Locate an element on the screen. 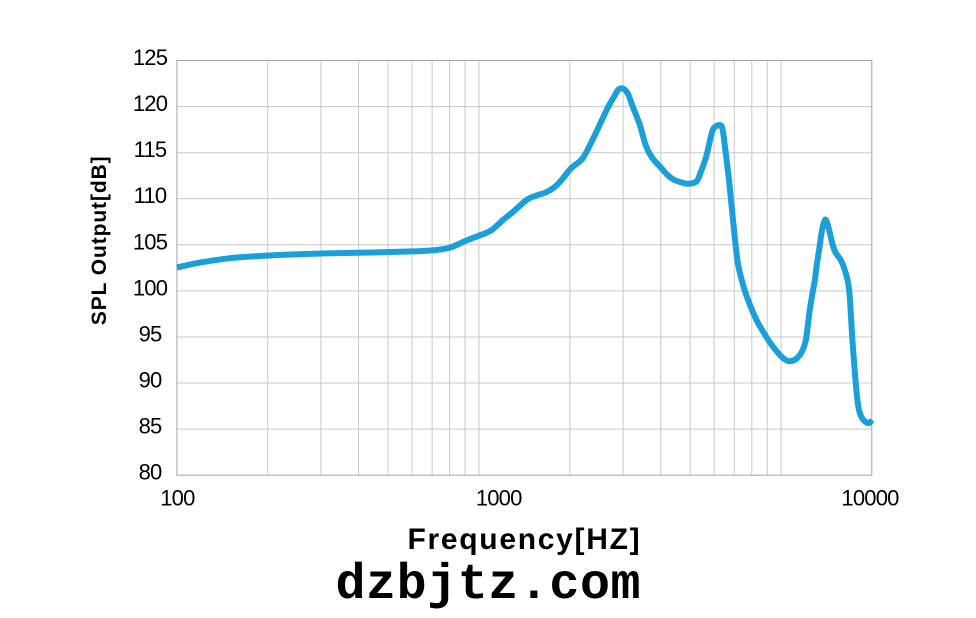 This screenshot has width=976, height=618. svg-text: Frequency[HZ] is located at coordinates (525, 539).